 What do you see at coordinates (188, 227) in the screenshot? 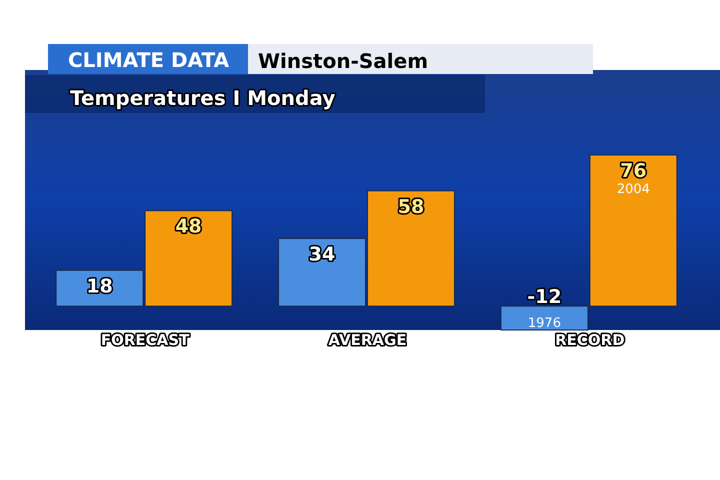
I see `data-label: 48` at bounding box center [188, 227].